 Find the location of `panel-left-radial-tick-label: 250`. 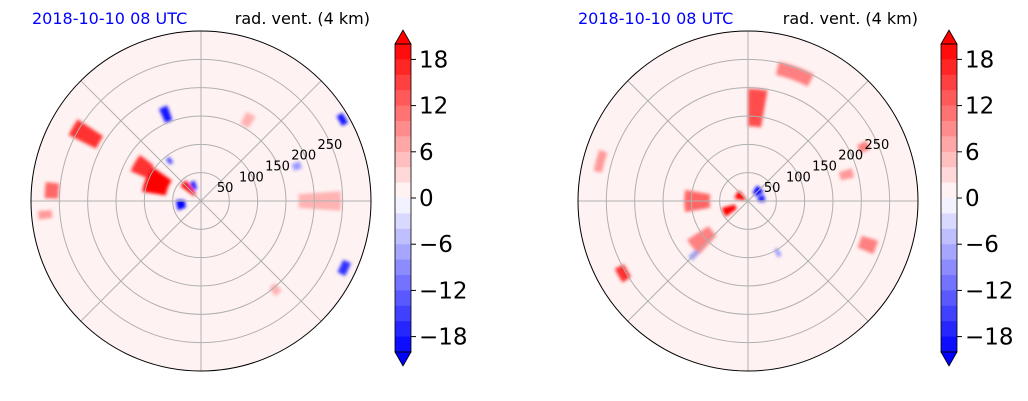

panel-left-radial-tick-label: 250 is located at coordinates (329, 145).